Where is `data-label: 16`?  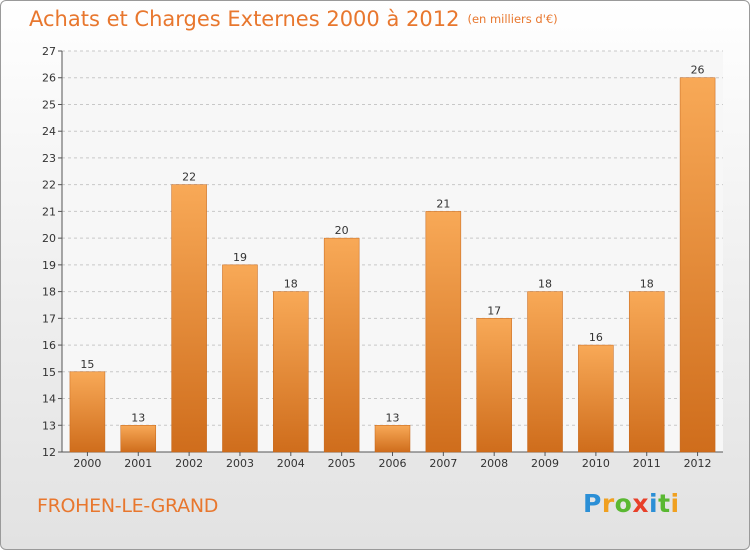
data-label: 16 is located at coordinates (596, 337).